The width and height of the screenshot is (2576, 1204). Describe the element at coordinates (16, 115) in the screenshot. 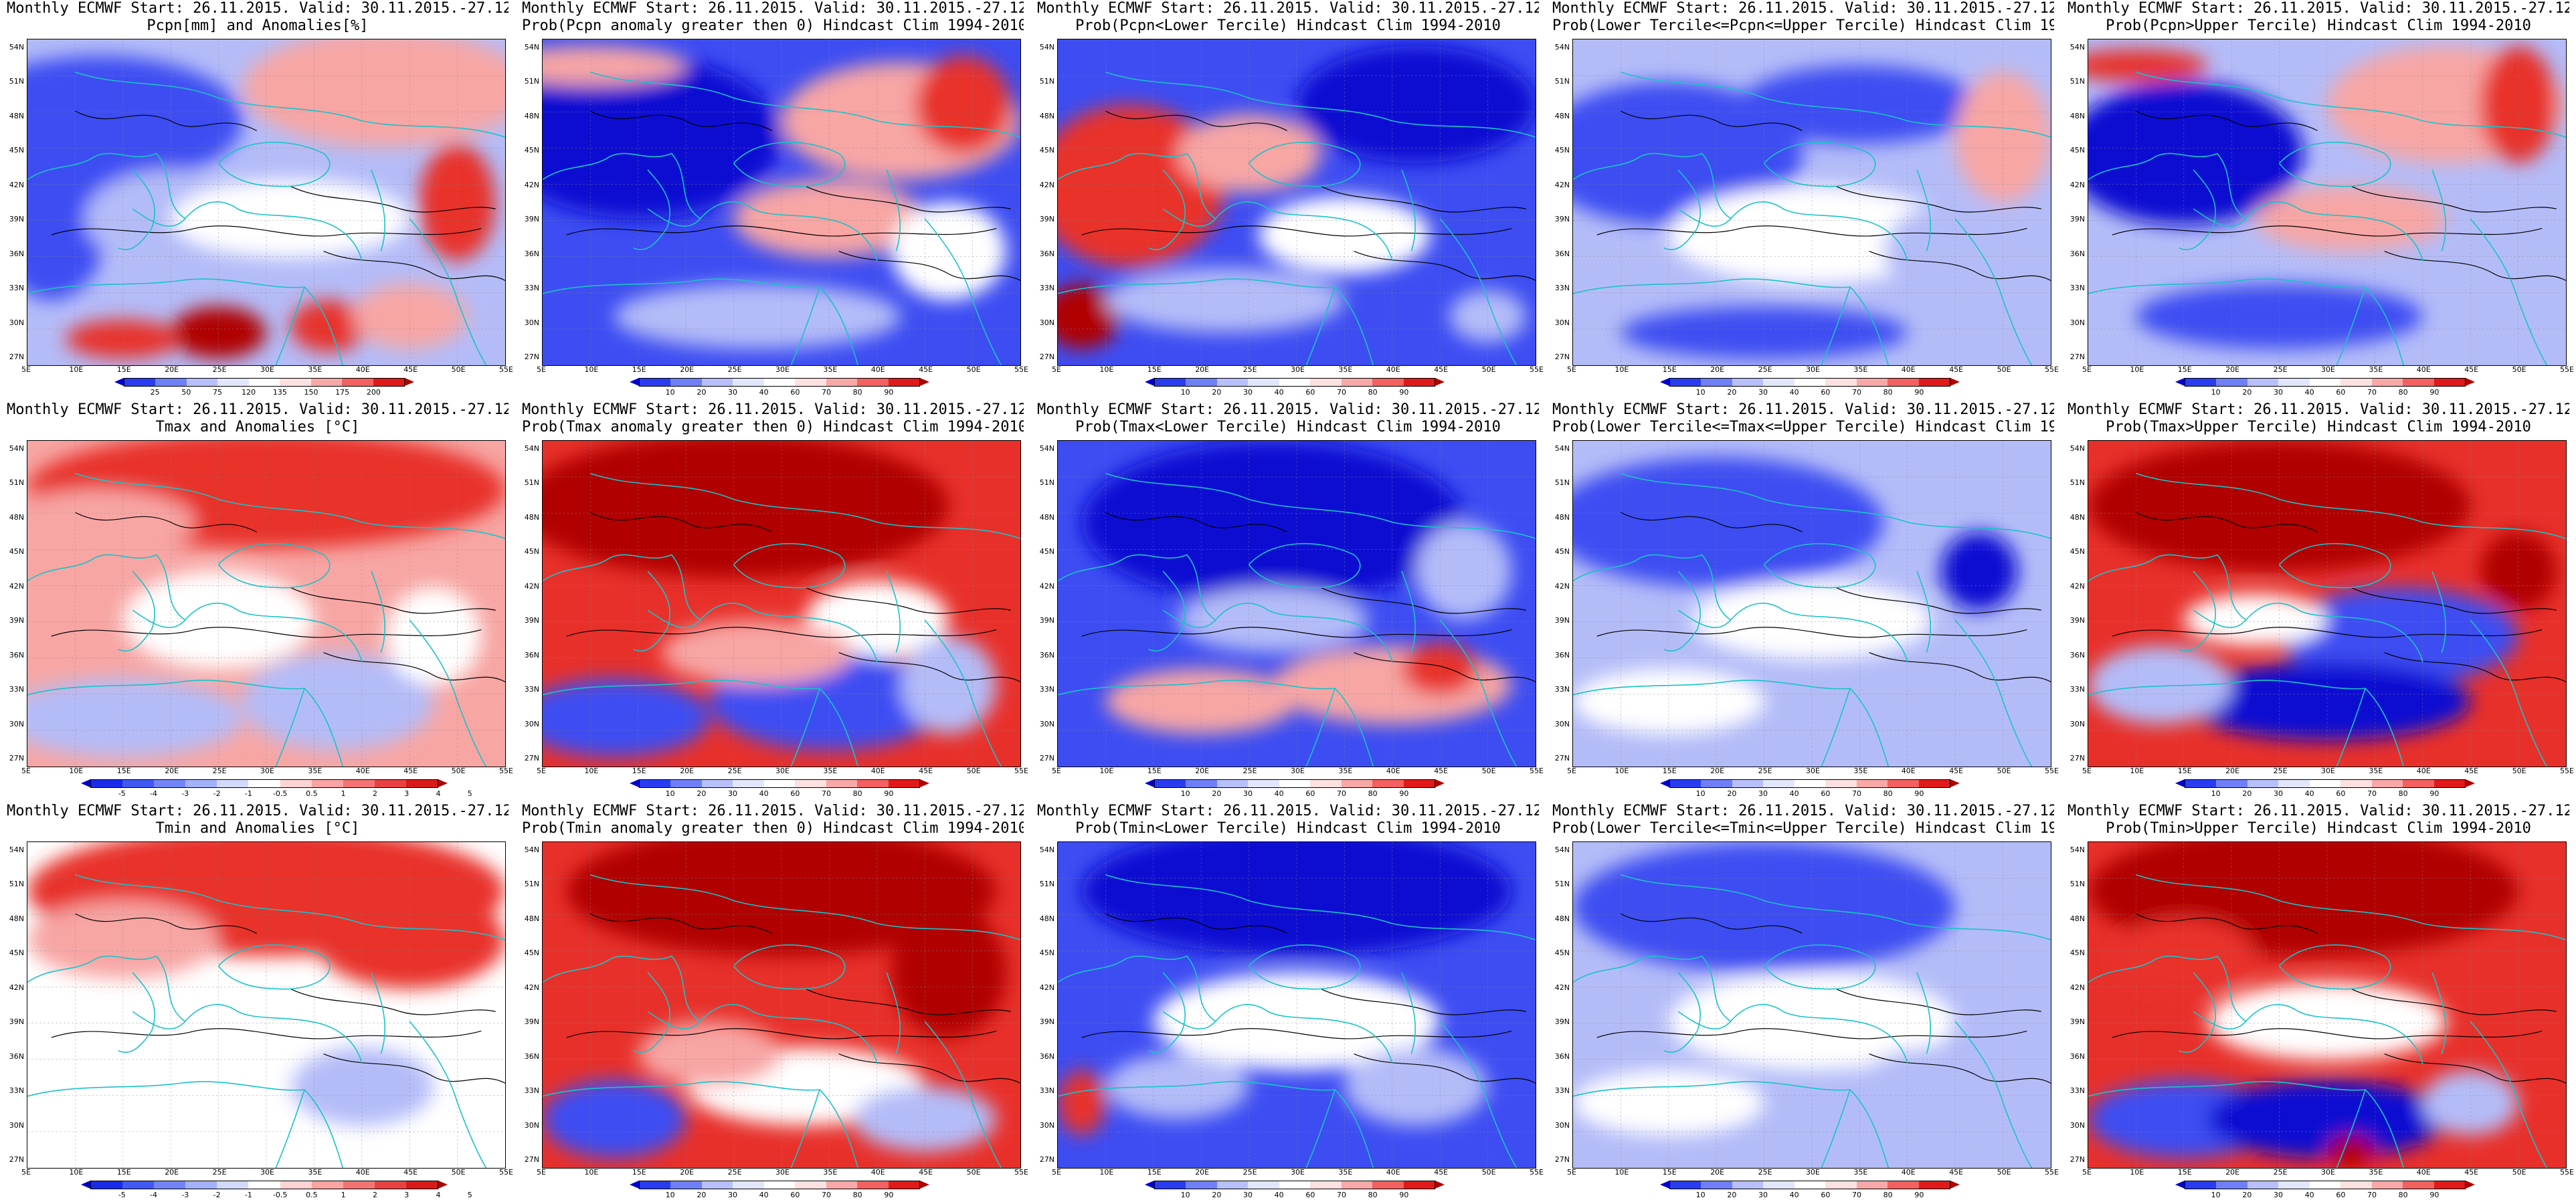

I see `latitude-label: 48N` at that location.